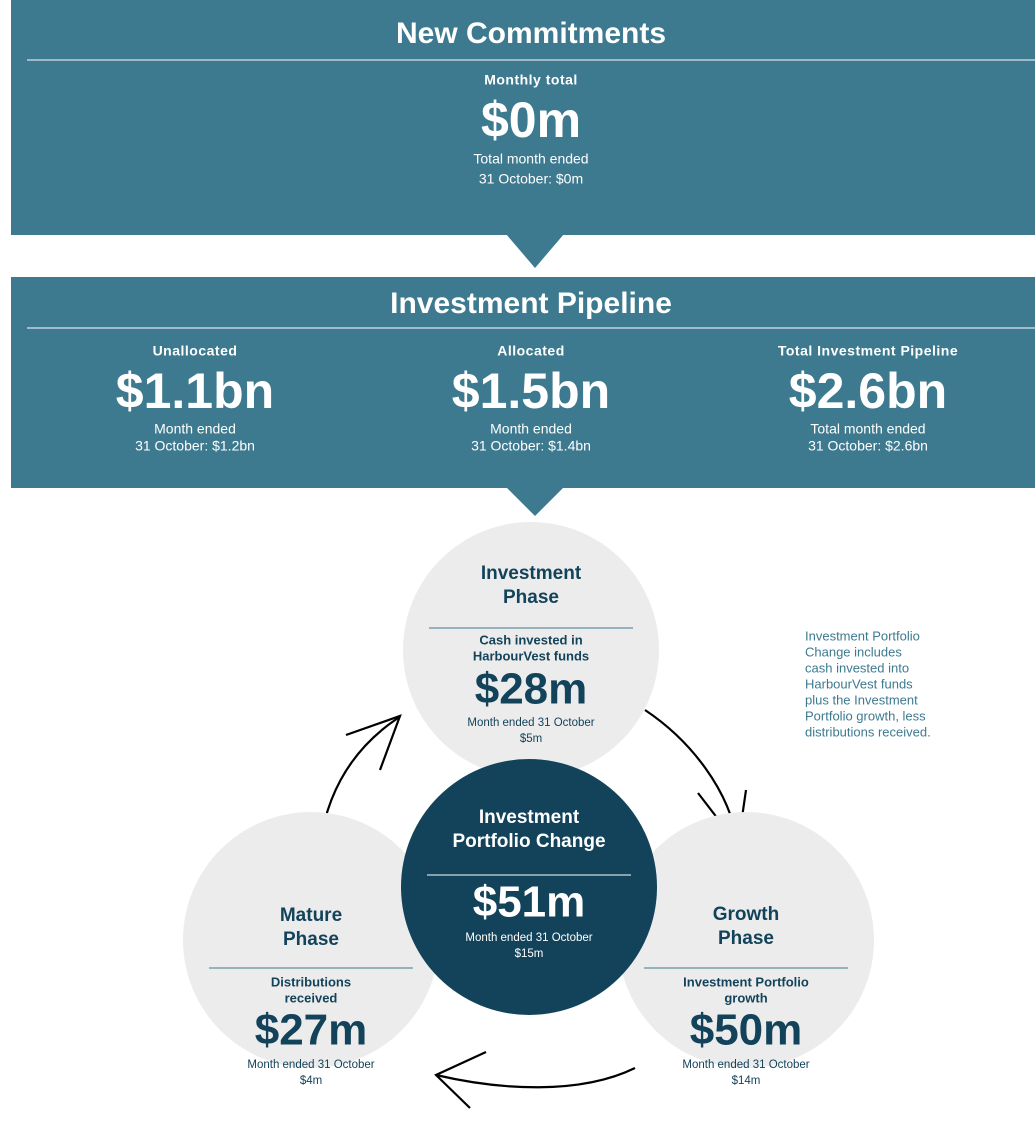 The width and height of the screenshot is (1035, 1122). I want to click on note-line: distributions received., so click(868, 731).